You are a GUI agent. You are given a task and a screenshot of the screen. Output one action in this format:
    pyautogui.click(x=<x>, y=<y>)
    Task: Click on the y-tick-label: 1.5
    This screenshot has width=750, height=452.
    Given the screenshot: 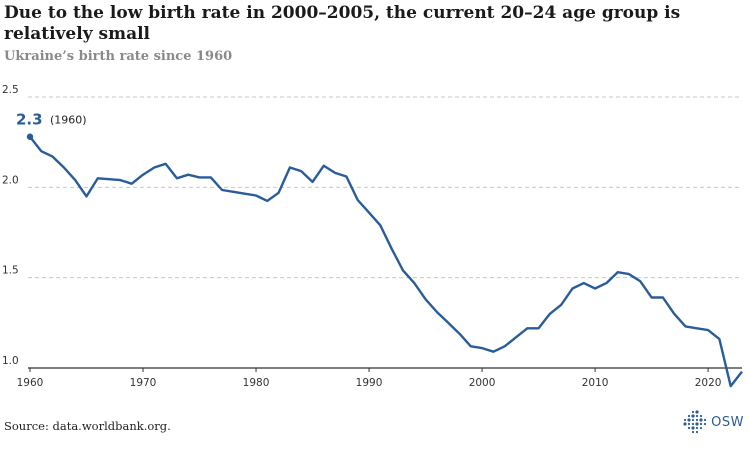 What is the action you would take?
    pyautogui.click(x=10, y=271)
    